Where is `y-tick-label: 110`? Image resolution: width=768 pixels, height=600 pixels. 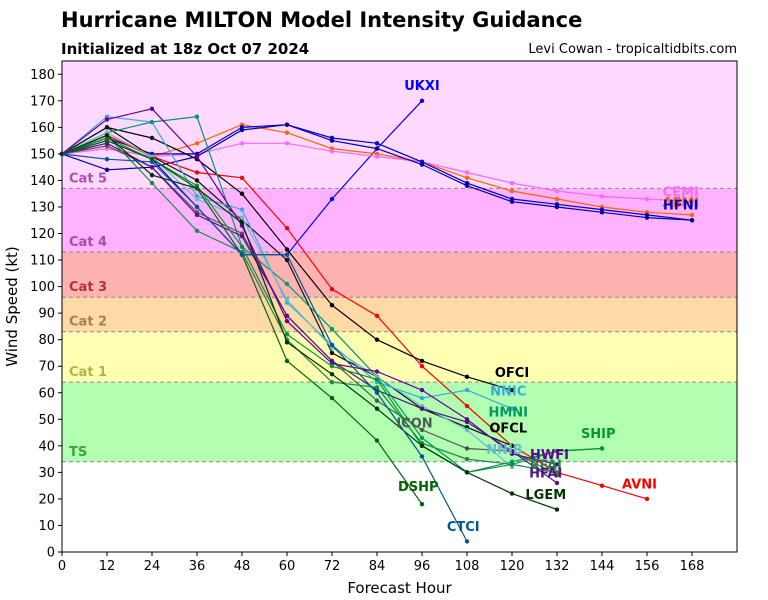
y-tick-label: 110 is located at coordinates (42, 261).